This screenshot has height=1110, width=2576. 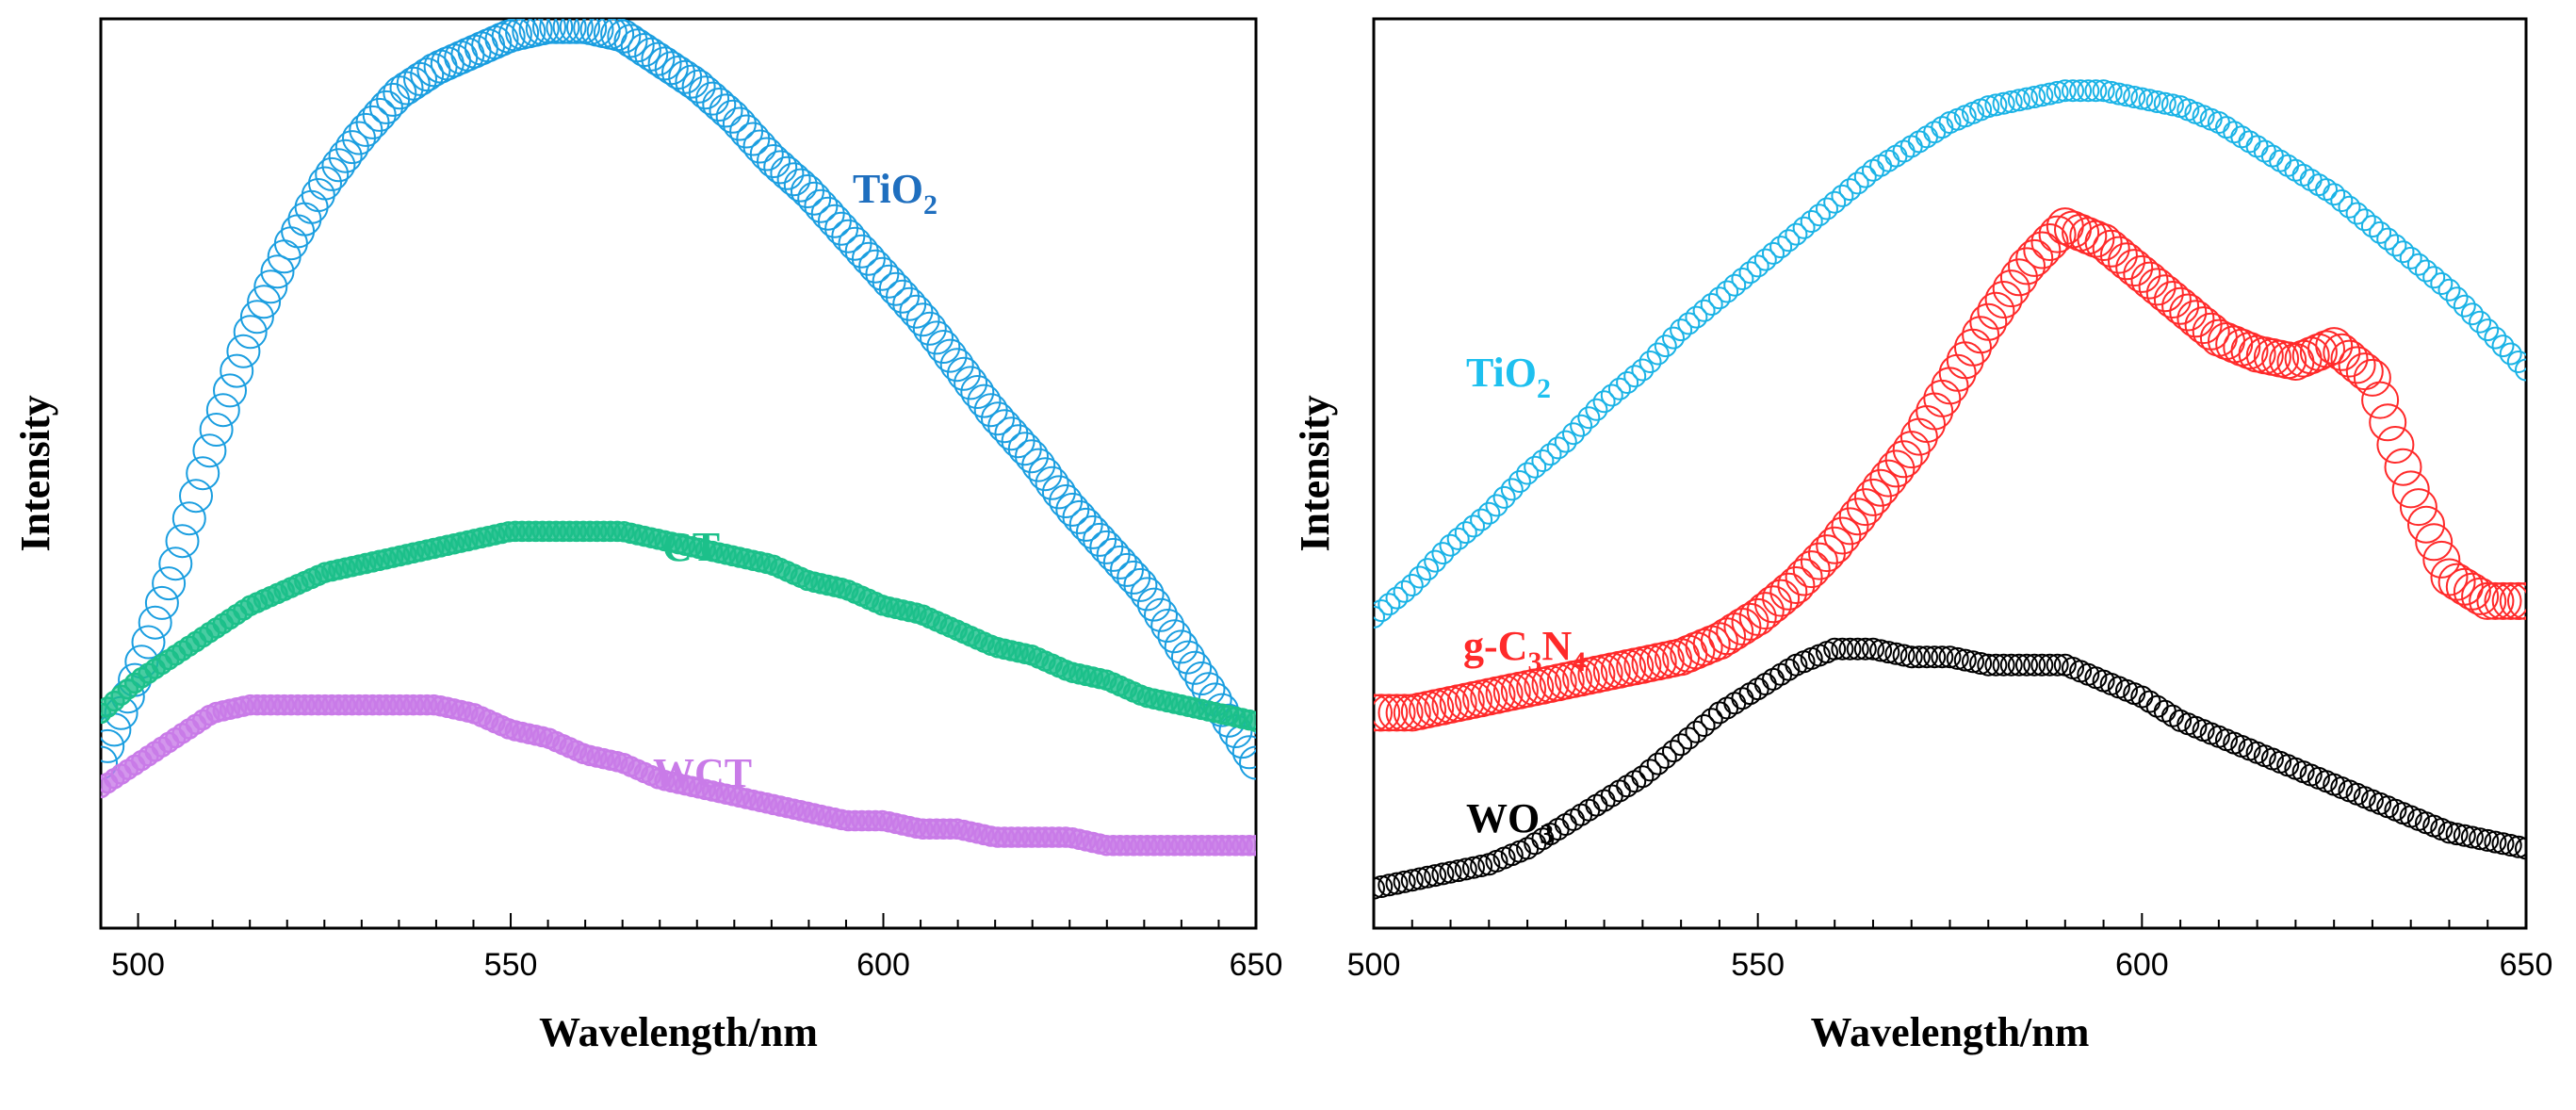 What do you see at coordinates (1508, 377) in the screenshot?
I see `series-label-TiO2: TiO2` at bounding box center [1508, 377].